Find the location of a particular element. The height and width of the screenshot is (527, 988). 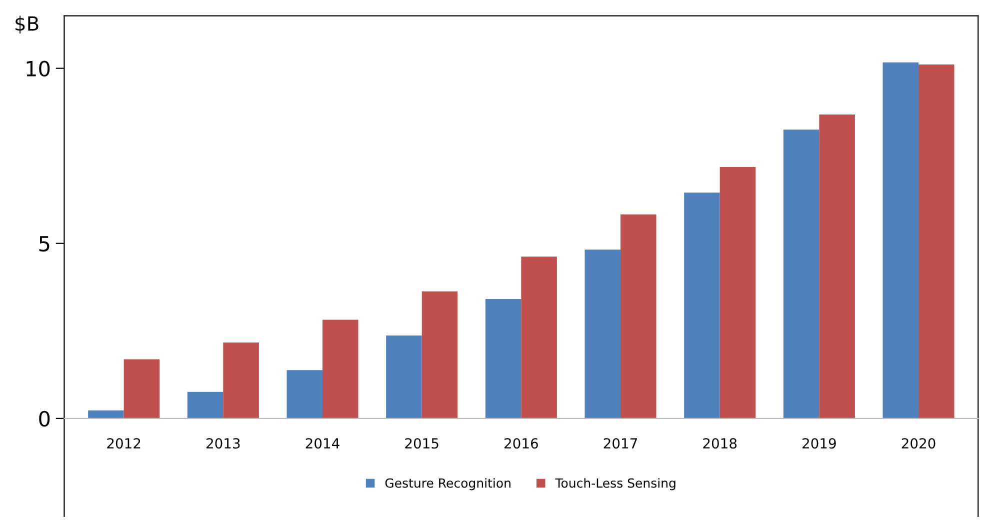

x-tick-label: 2014 is located at coordinates (323, 443).